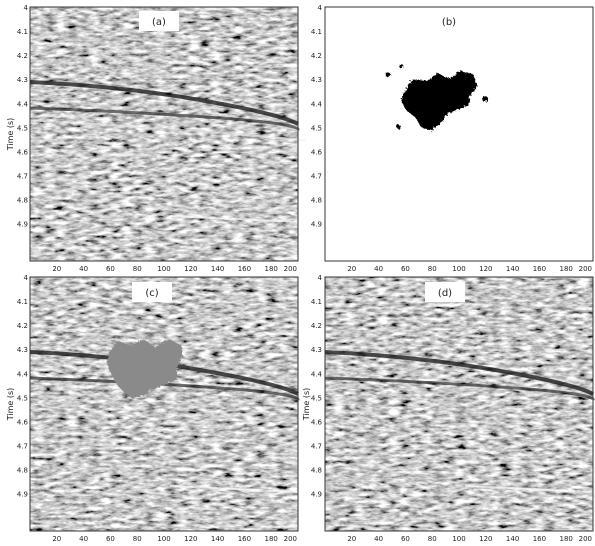 The image size is (595, 546). Describe the element at coordinates (174, 539) in the screenshot. I see `panel-c-xticks: 20 40 60 80 100 120 140 160 180 200` at that location.